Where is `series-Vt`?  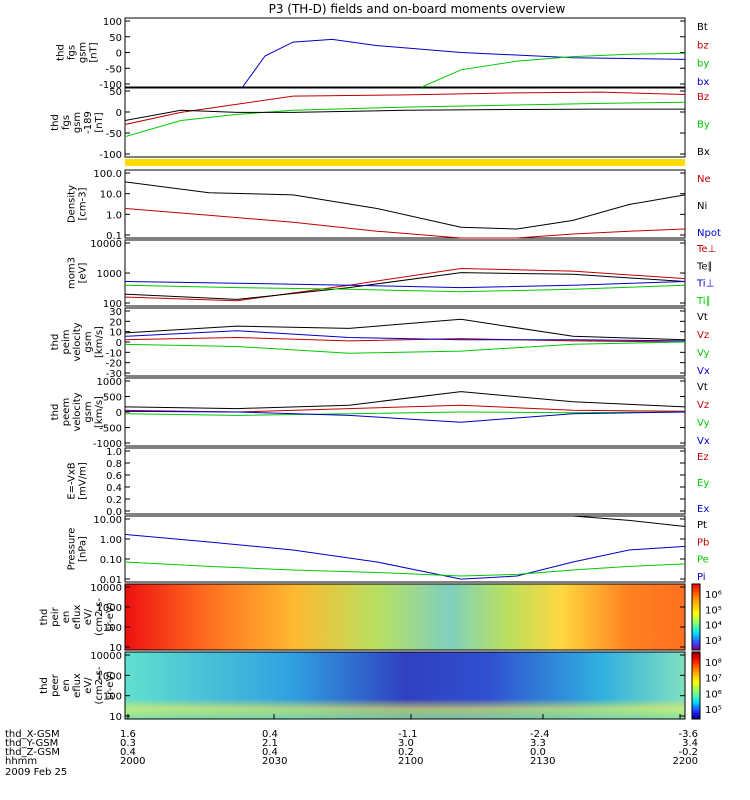
series-Vt is located at coordinates (405, 329).